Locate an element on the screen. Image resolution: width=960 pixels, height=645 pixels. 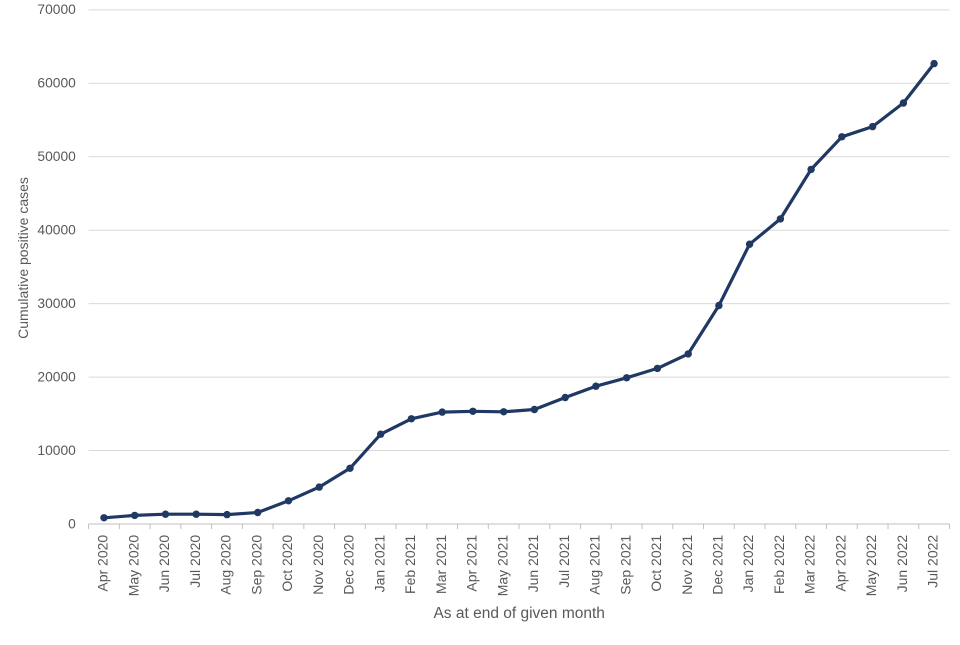
svg-text: Apr 2021 is located at coordinates (472, 563).